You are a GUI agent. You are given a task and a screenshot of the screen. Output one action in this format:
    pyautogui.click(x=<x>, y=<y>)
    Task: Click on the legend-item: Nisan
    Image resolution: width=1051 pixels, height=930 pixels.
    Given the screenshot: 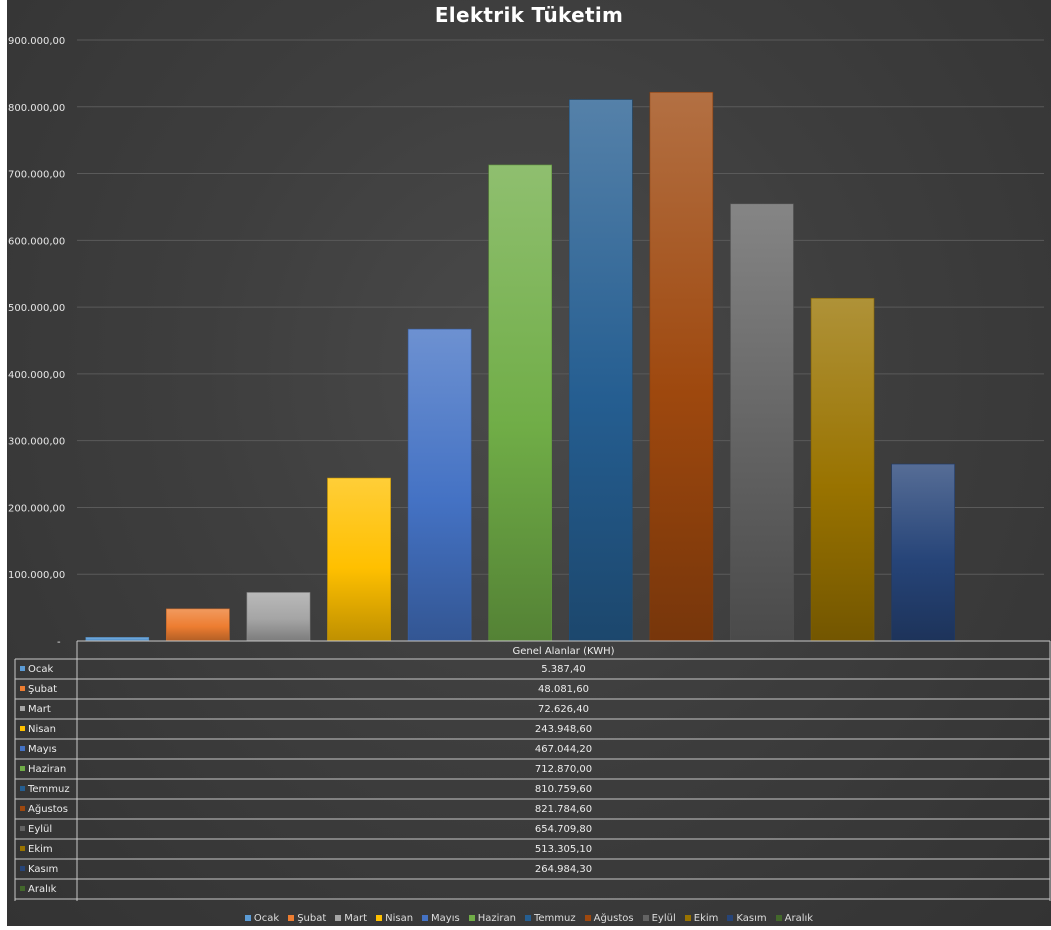 What is the action you would take?
    pyautogui.click(x=394, y=918)
    